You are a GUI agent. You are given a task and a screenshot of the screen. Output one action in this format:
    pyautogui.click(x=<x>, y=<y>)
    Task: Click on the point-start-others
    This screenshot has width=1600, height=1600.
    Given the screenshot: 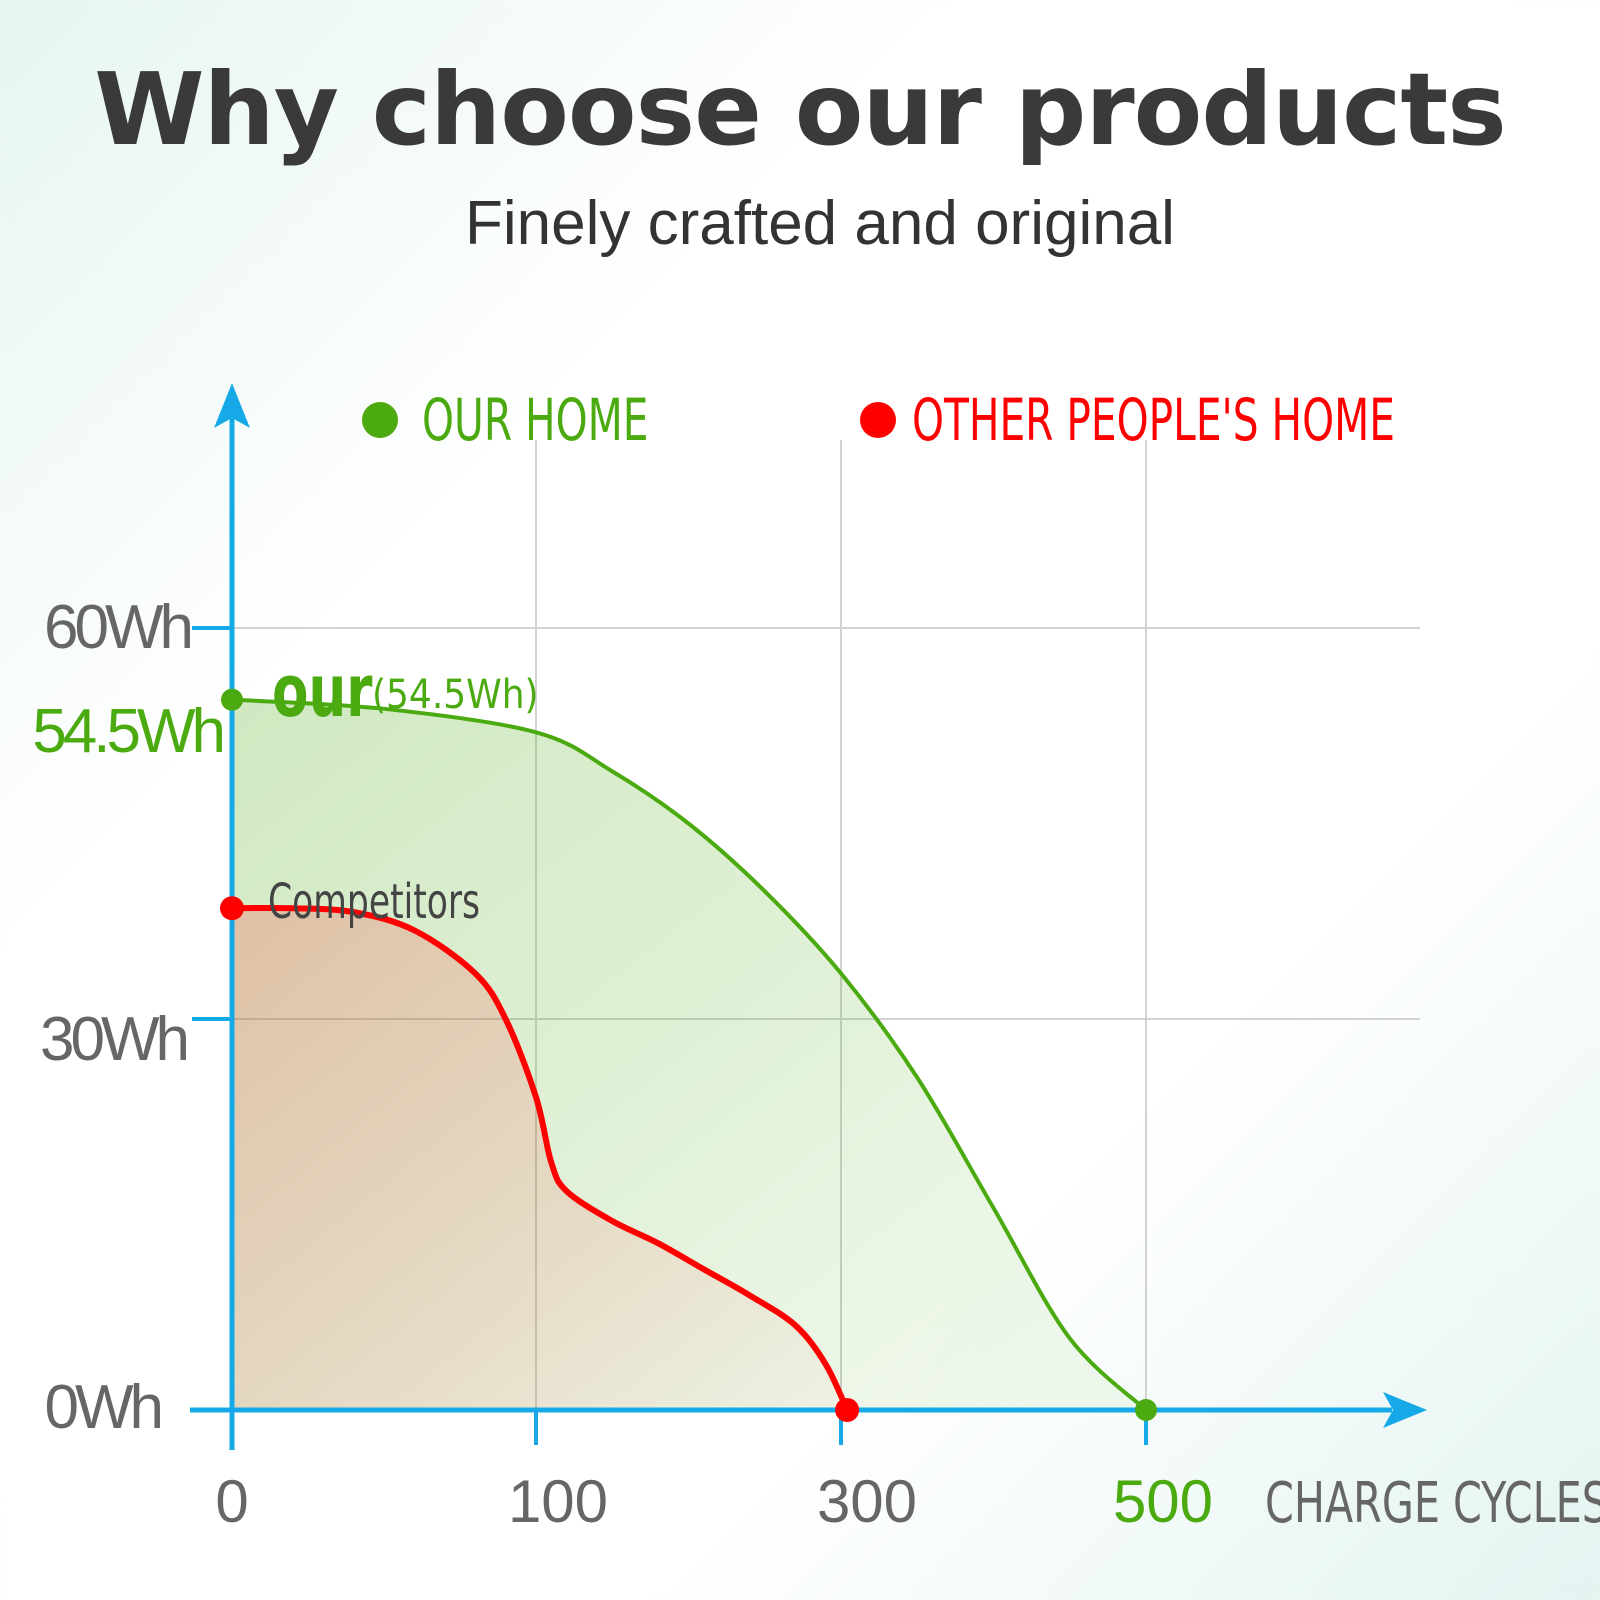 What is the action you would take?
    pyautogui.click(x=232, y=908)
    